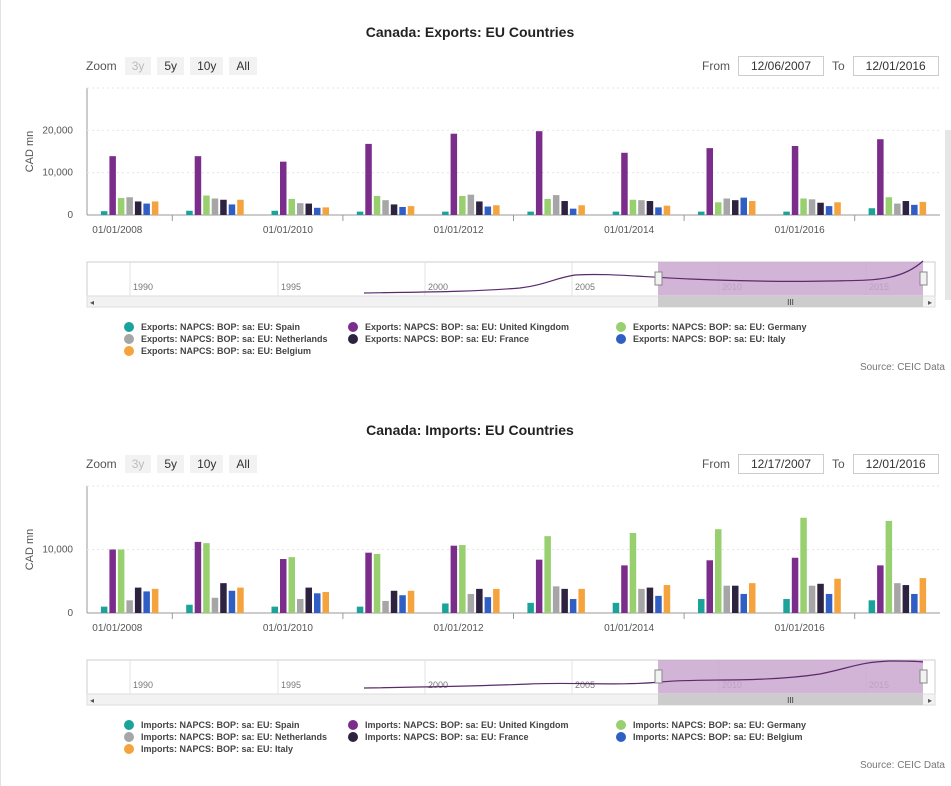 This screenshot has width=951, height=786. I want to click on to-date-input: 12/01/2016, so click(895, 464).